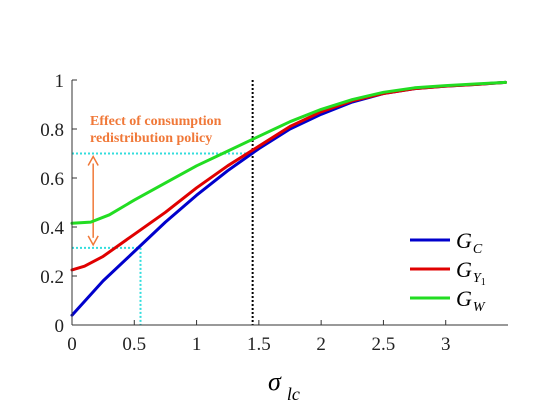 Image resolution: width=560 pixels, height=420 pixels. What do you see at coordinates (259, 344) in the screenshot?
I see `x-tick-label-3: 1.5` at bounding box center [259, 344].